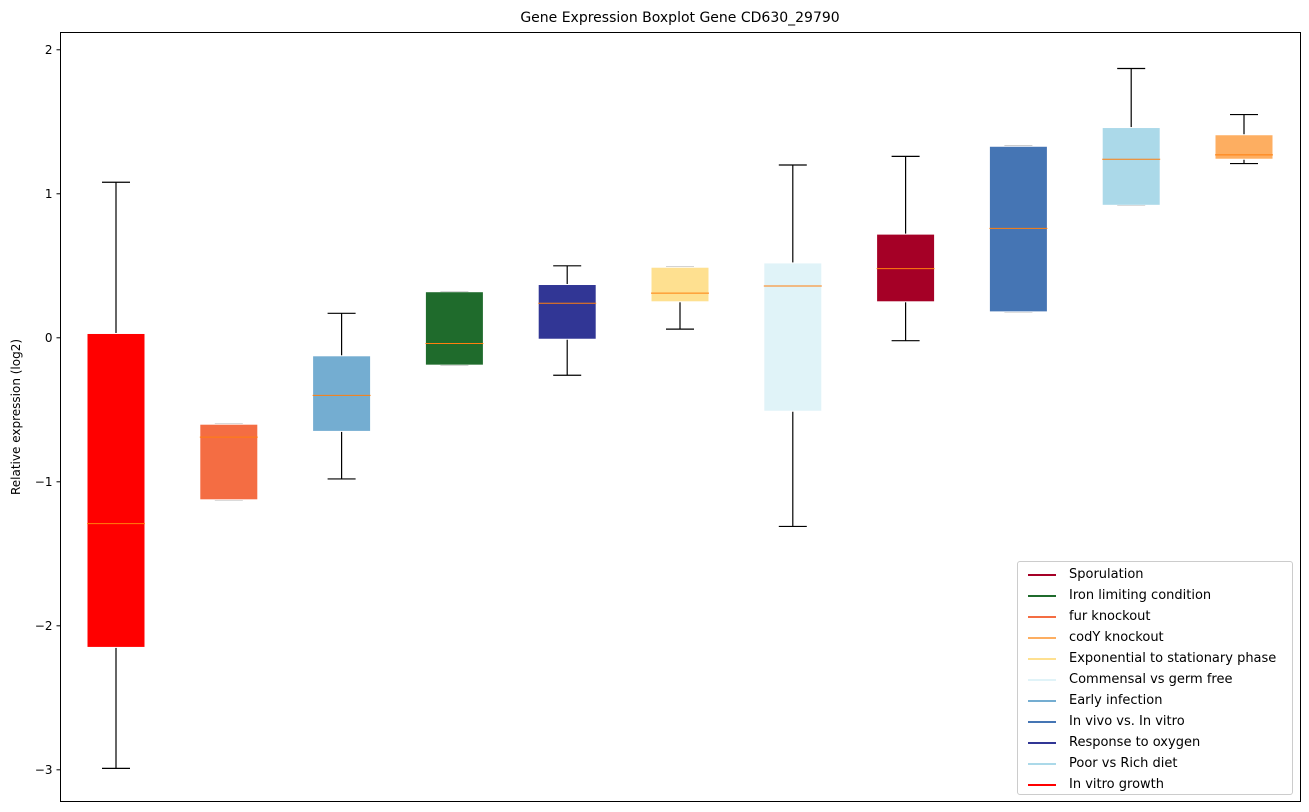 This screenshot has height=812, width=1309. I want to click on legend-item: fur knockout, so click(1155, 616).